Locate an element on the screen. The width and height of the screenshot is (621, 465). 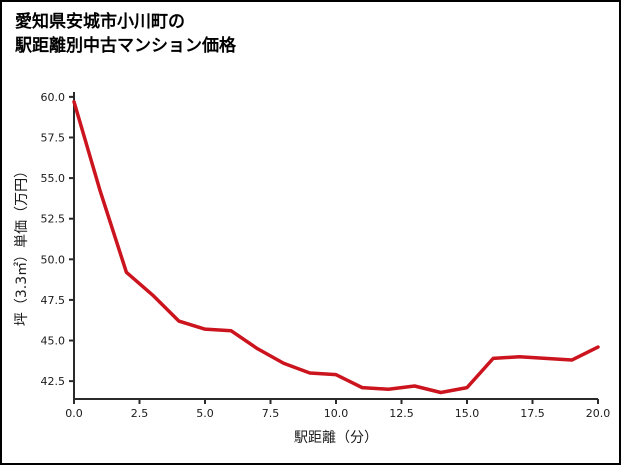
chart-title-line2: 駅距離別中古マンション価格 is located at coordinates (125, 45).